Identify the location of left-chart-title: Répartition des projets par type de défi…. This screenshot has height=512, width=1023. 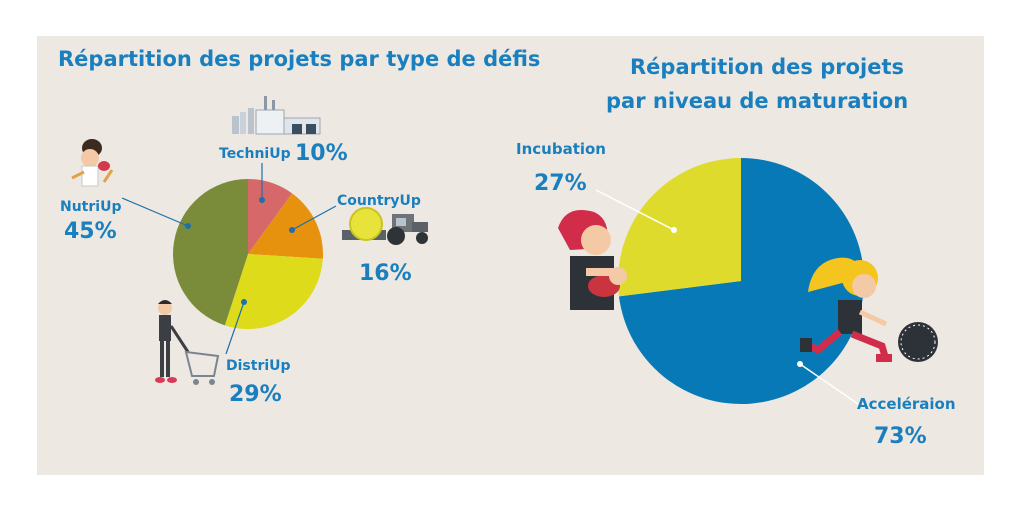
(299, 59).